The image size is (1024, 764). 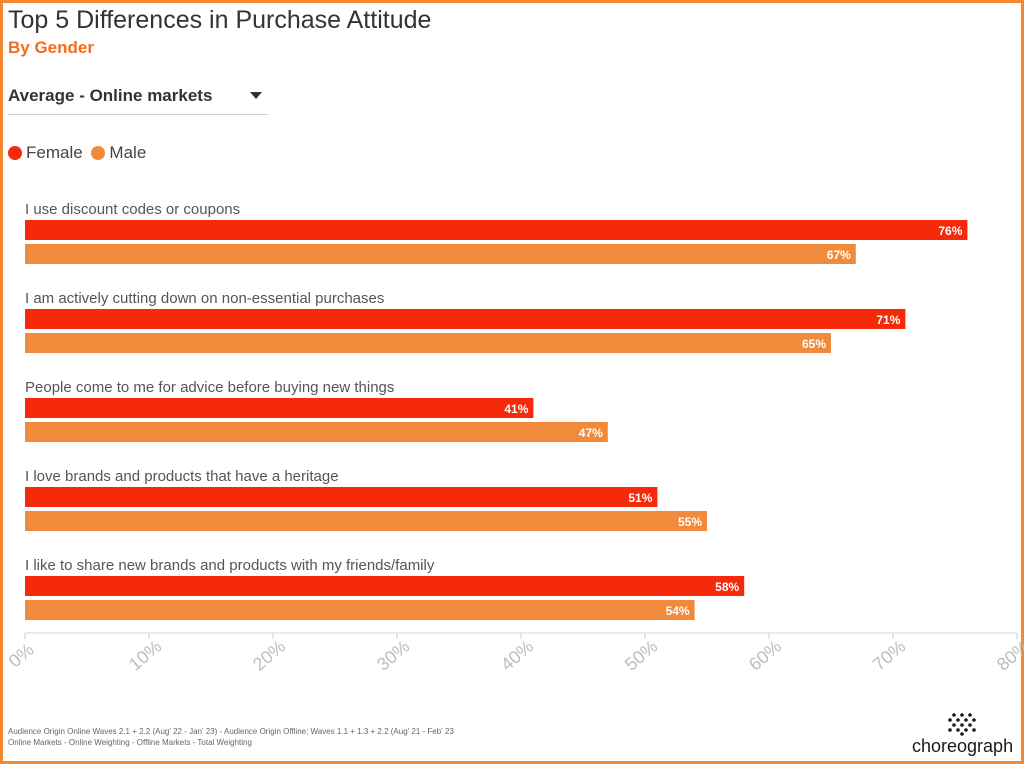 What do you see at coordinates (641, 655) in the screenshot?
I see `x-tick-label: 50%` at bounding box center [641, 655].